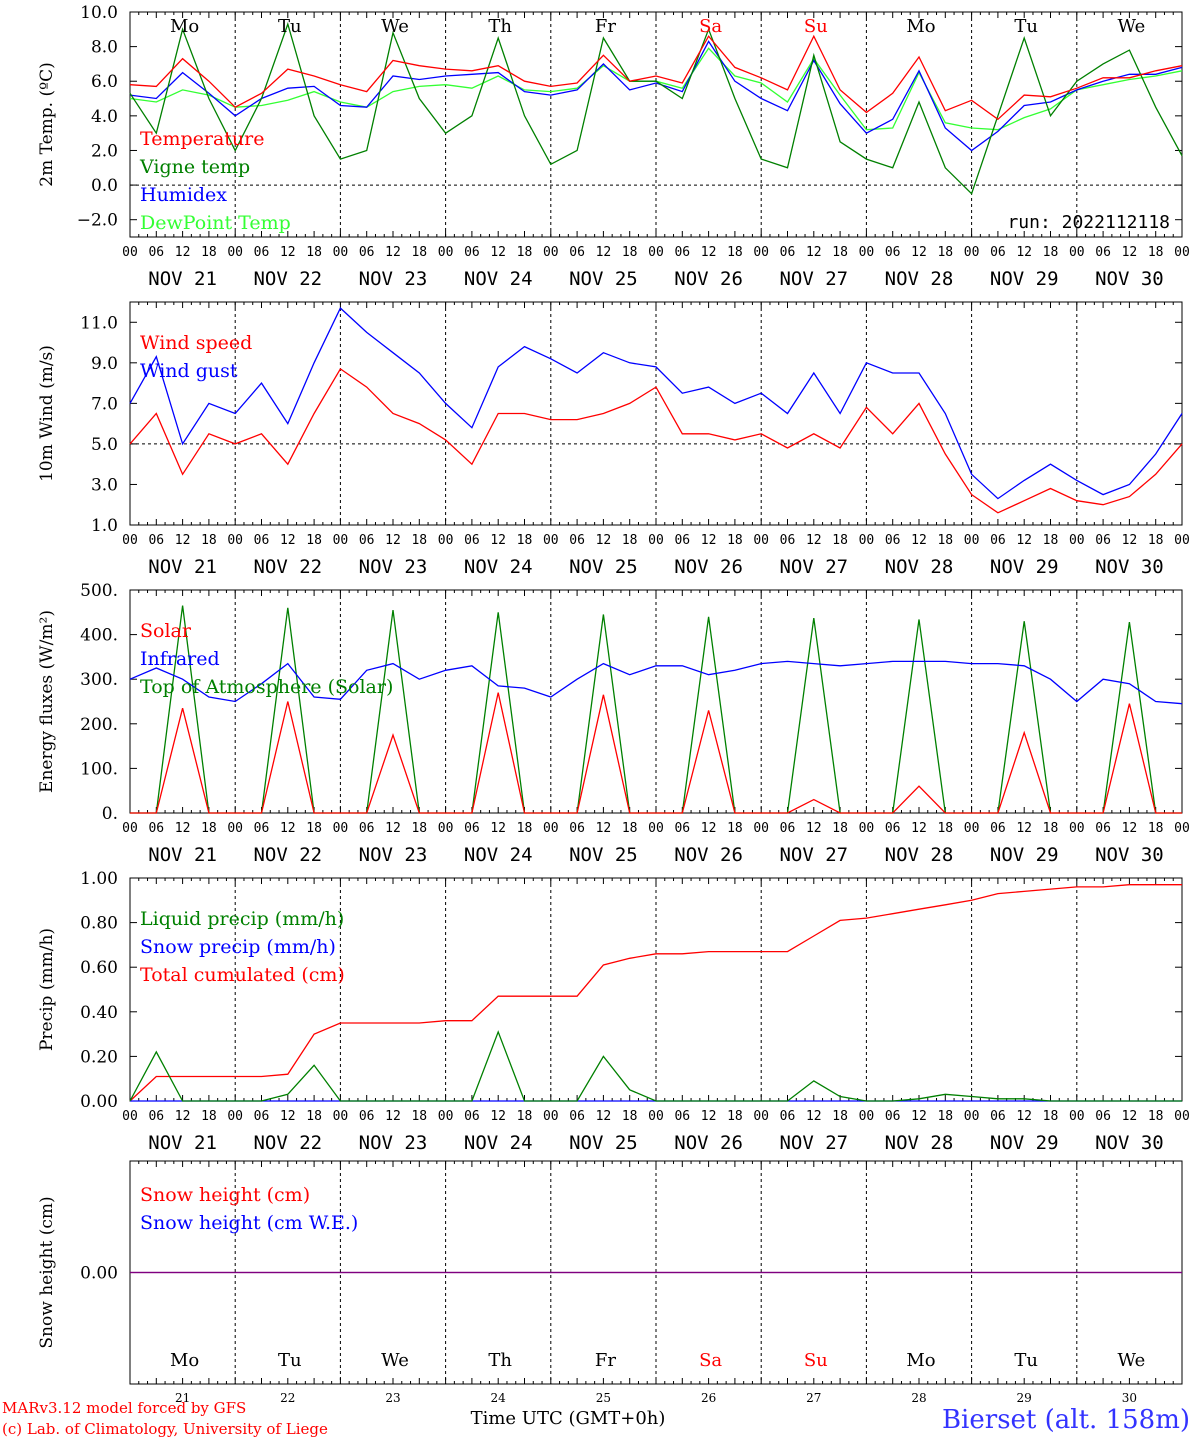 The height and width of the screenshot is (1440, 1194). Describe the element at coordinates (104, 485) in the screenshot. I see `y-tick-label: 3.0` at that location.